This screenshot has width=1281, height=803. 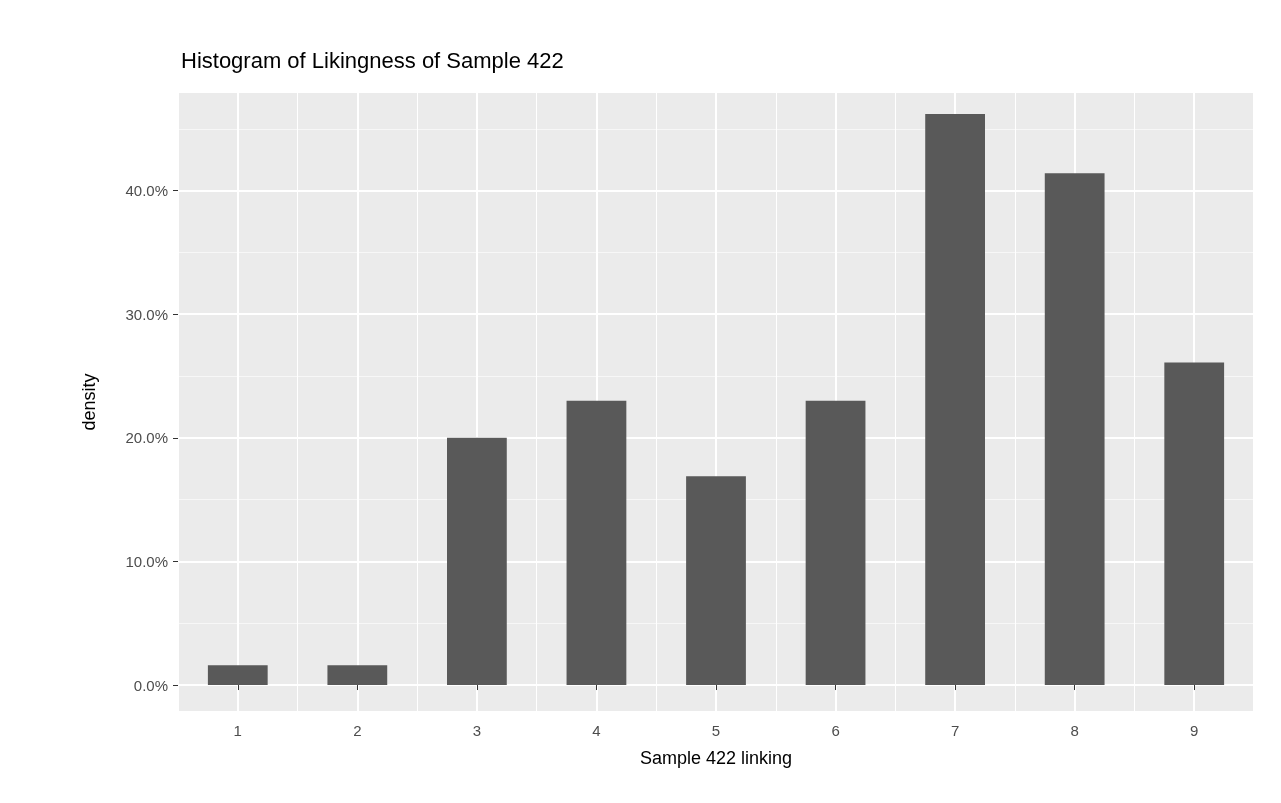 I want to click on y-tick-label: 40.0%, so click(x=146, y=191).